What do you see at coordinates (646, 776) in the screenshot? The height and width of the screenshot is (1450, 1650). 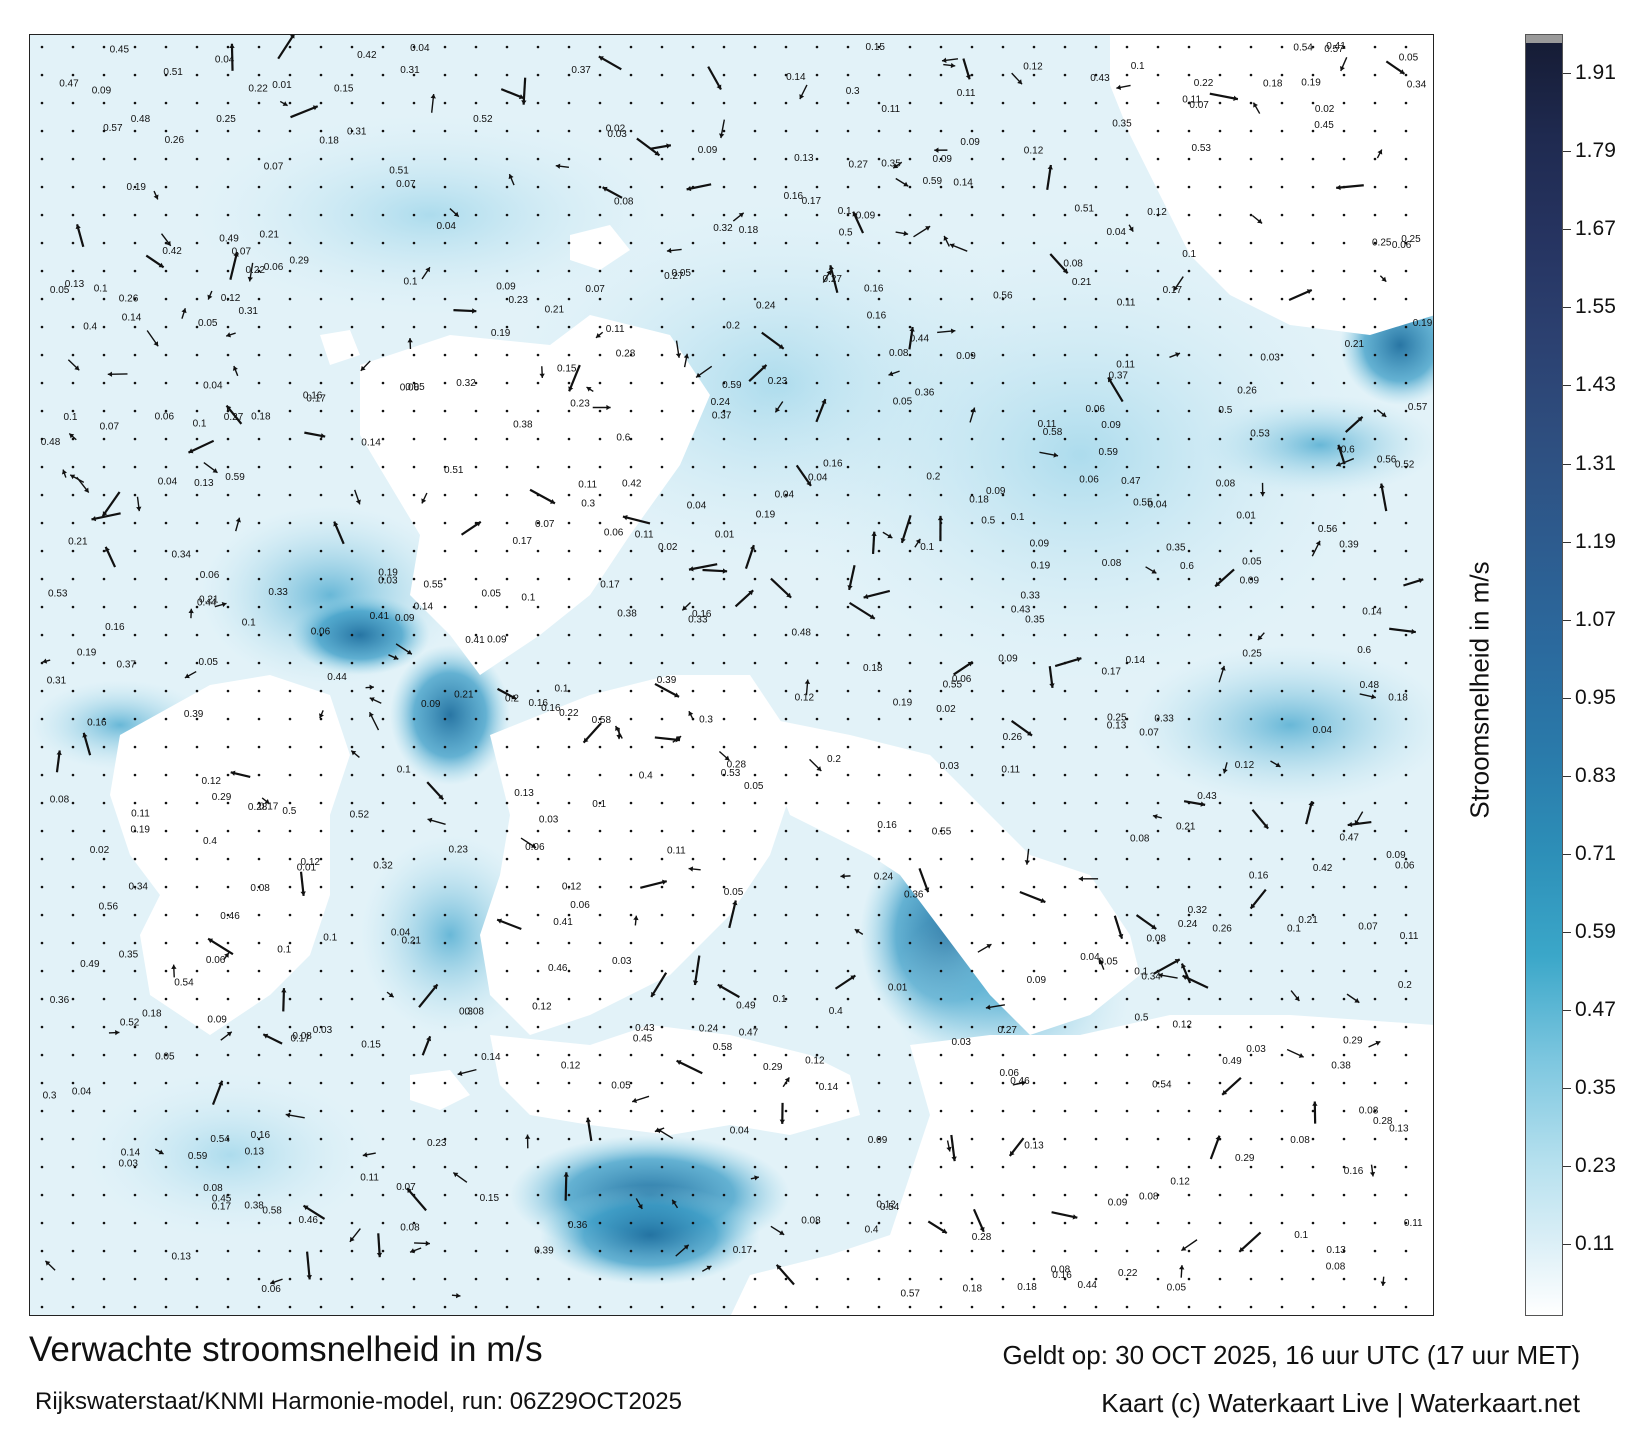 I see `speed-label: 0.4` at bounding box center [646, 776].